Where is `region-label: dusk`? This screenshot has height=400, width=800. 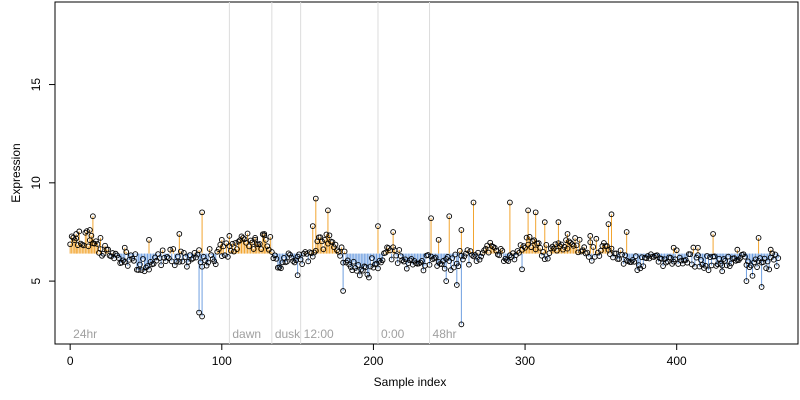
region-label: dusk is located at coordinates (288, 334).